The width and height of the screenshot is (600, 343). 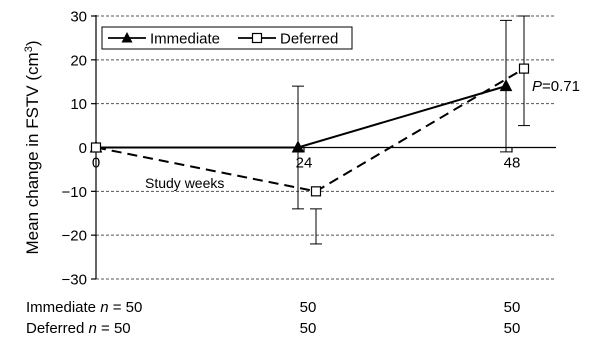 What do you see at coordinates (78, 104) in the screenshot?
I see `y-tick-label: 10` at bounding box center [78, 104].